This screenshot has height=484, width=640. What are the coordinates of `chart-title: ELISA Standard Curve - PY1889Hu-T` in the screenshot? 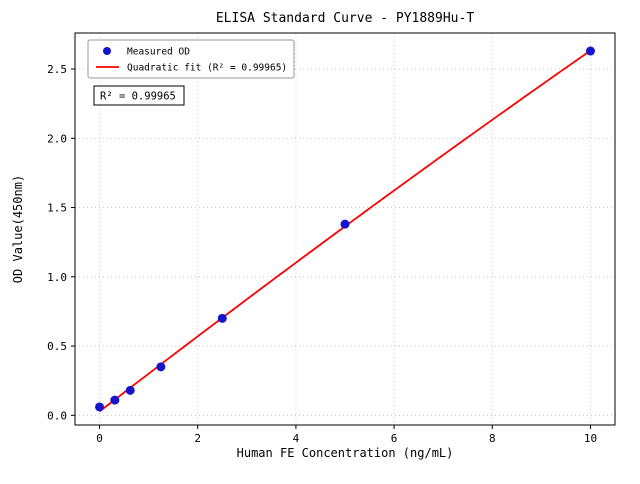 It's located at (345, 18).